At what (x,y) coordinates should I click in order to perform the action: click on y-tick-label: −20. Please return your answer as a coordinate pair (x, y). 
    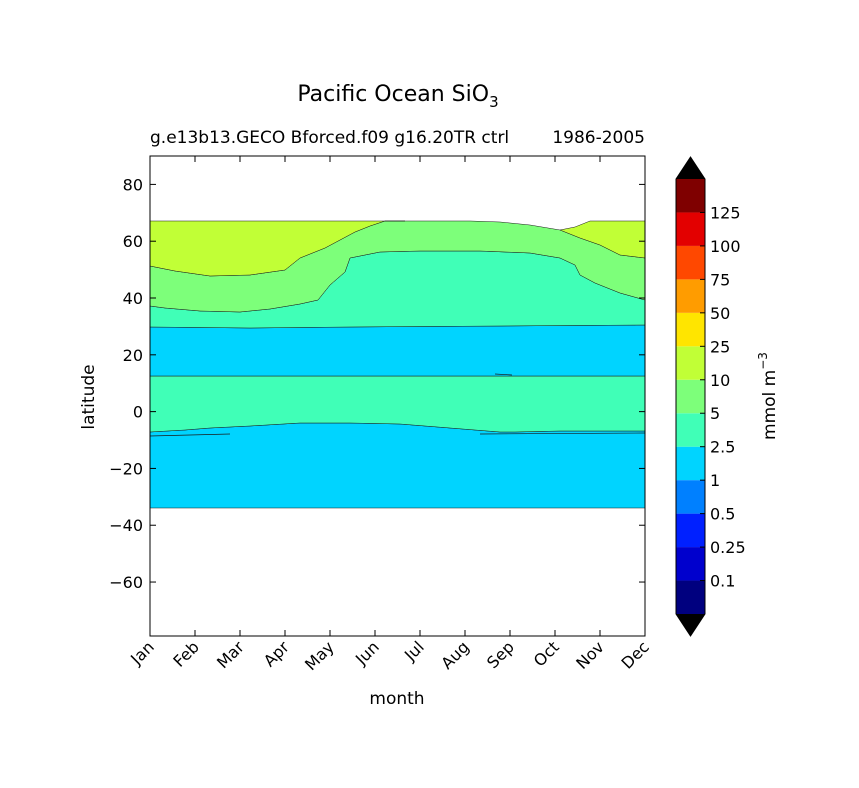
    Looking at the image, I should click on (126, 468).